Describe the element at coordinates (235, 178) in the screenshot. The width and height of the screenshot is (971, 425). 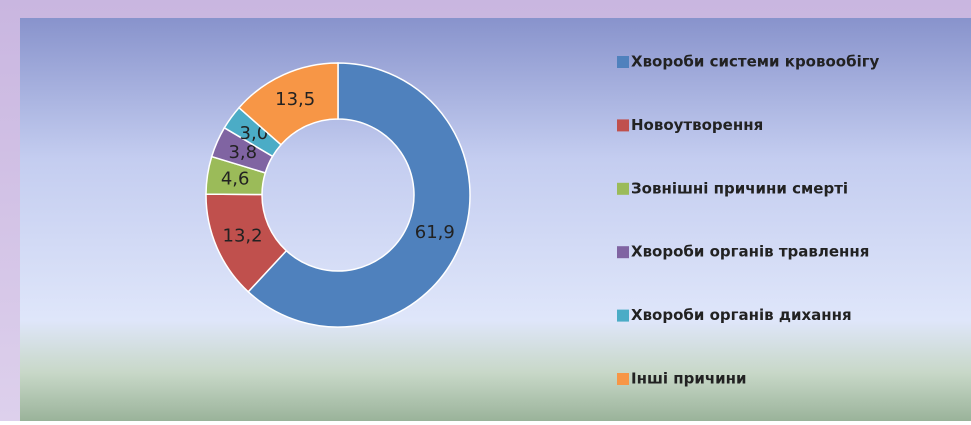
I see `data-label: 4,6` at that location.